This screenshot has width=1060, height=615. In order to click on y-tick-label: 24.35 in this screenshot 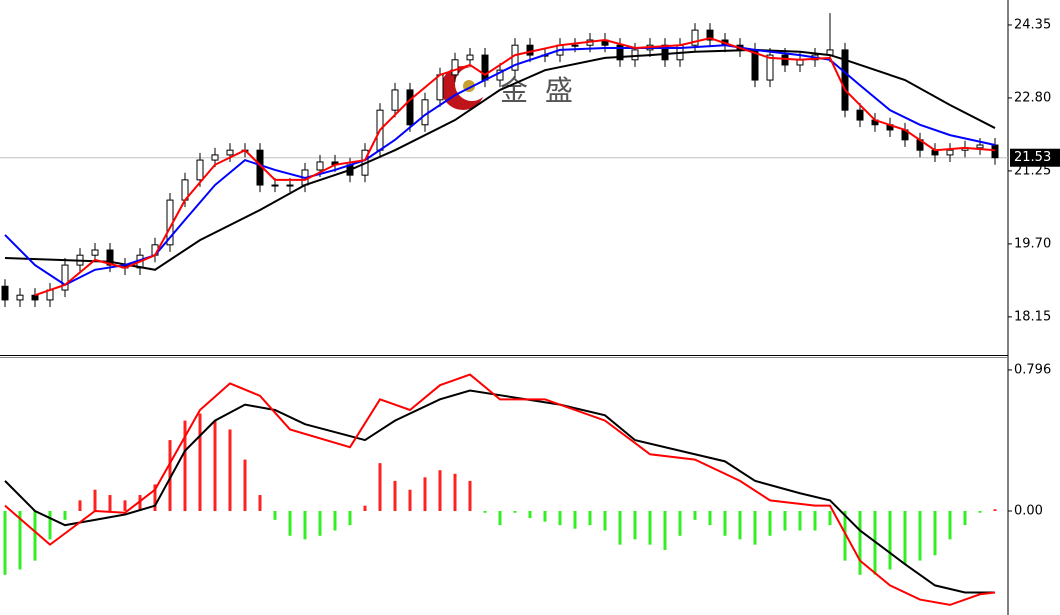, I will do `click(1032, 24)`.